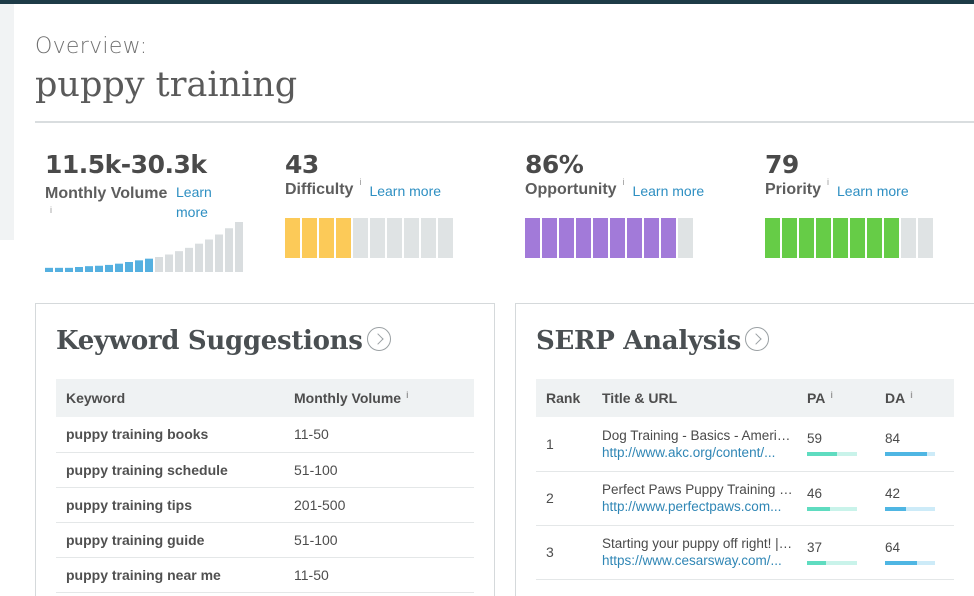 The height and width of the screenshot is (596, 974). What do you see at coordinates (793, 189) in the screenshot?
I see `priority-label: Priority` at bounding box center [793, 189].